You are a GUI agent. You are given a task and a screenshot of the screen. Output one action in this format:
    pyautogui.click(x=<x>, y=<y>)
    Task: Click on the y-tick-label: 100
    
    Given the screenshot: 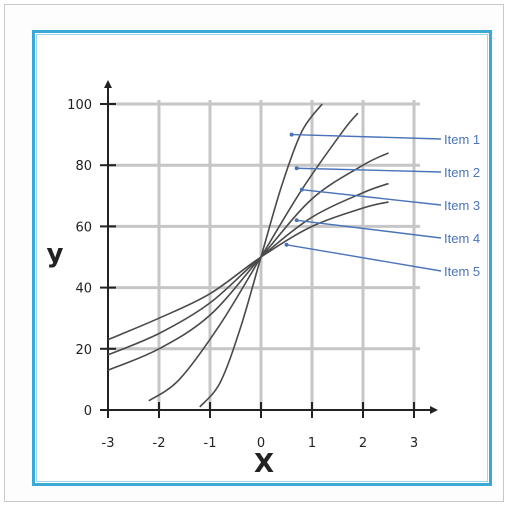 What is the action you would take?
    pyautogui.click(x=79, y=105)
    